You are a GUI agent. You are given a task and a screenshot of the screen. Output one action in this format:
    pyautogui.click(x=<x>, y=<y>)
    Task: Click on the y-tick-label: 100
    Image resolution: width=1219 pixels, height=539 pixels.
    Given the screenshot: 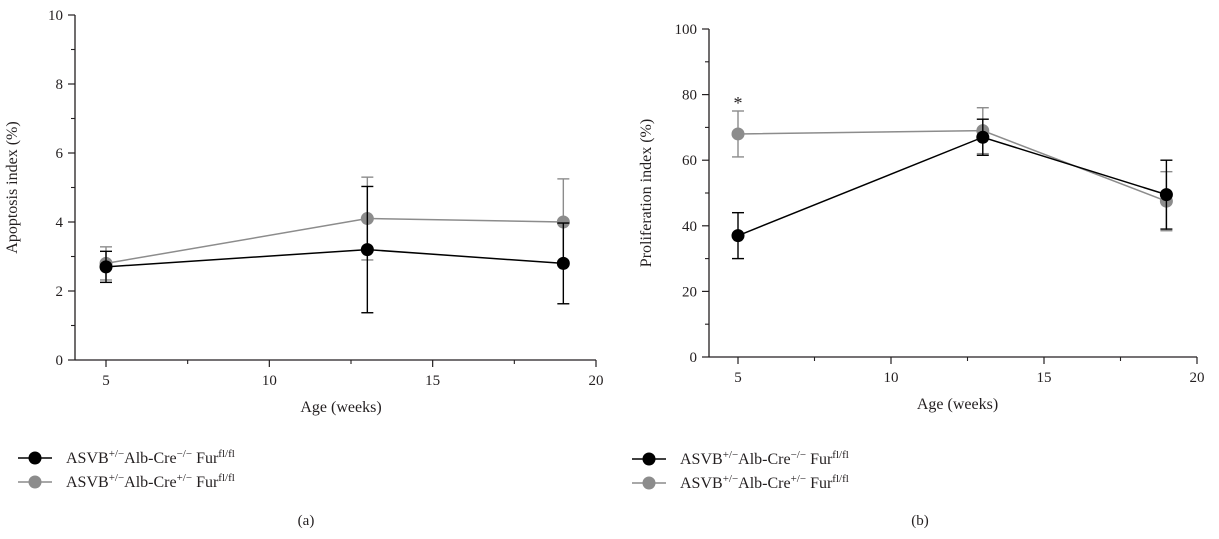 What is the action you would take?
    pyautogui.click(x=686, y=30)
    